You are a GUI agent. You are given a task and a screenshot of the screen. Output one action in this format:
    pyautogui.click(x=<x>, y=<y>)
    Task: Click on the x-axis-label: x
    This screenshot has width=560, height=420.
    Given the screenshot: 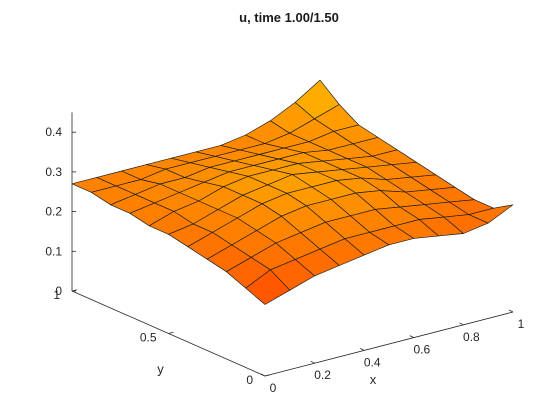 What is the action you would take?
    pyautogui.click(x=373, y=379)
    